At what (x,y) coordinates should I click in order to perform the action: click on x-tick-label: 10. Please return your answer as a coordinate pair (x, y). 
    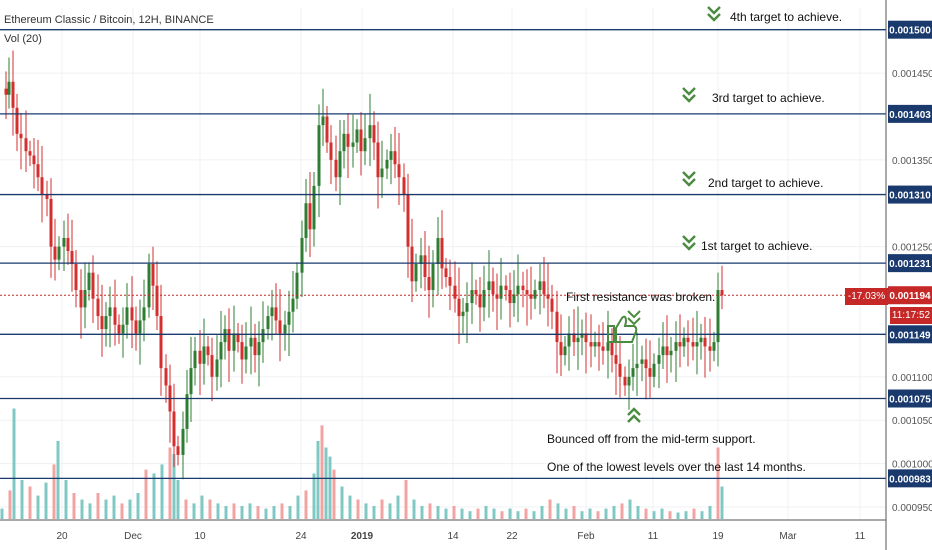
    Looking at the image, I should click on (200, 536).